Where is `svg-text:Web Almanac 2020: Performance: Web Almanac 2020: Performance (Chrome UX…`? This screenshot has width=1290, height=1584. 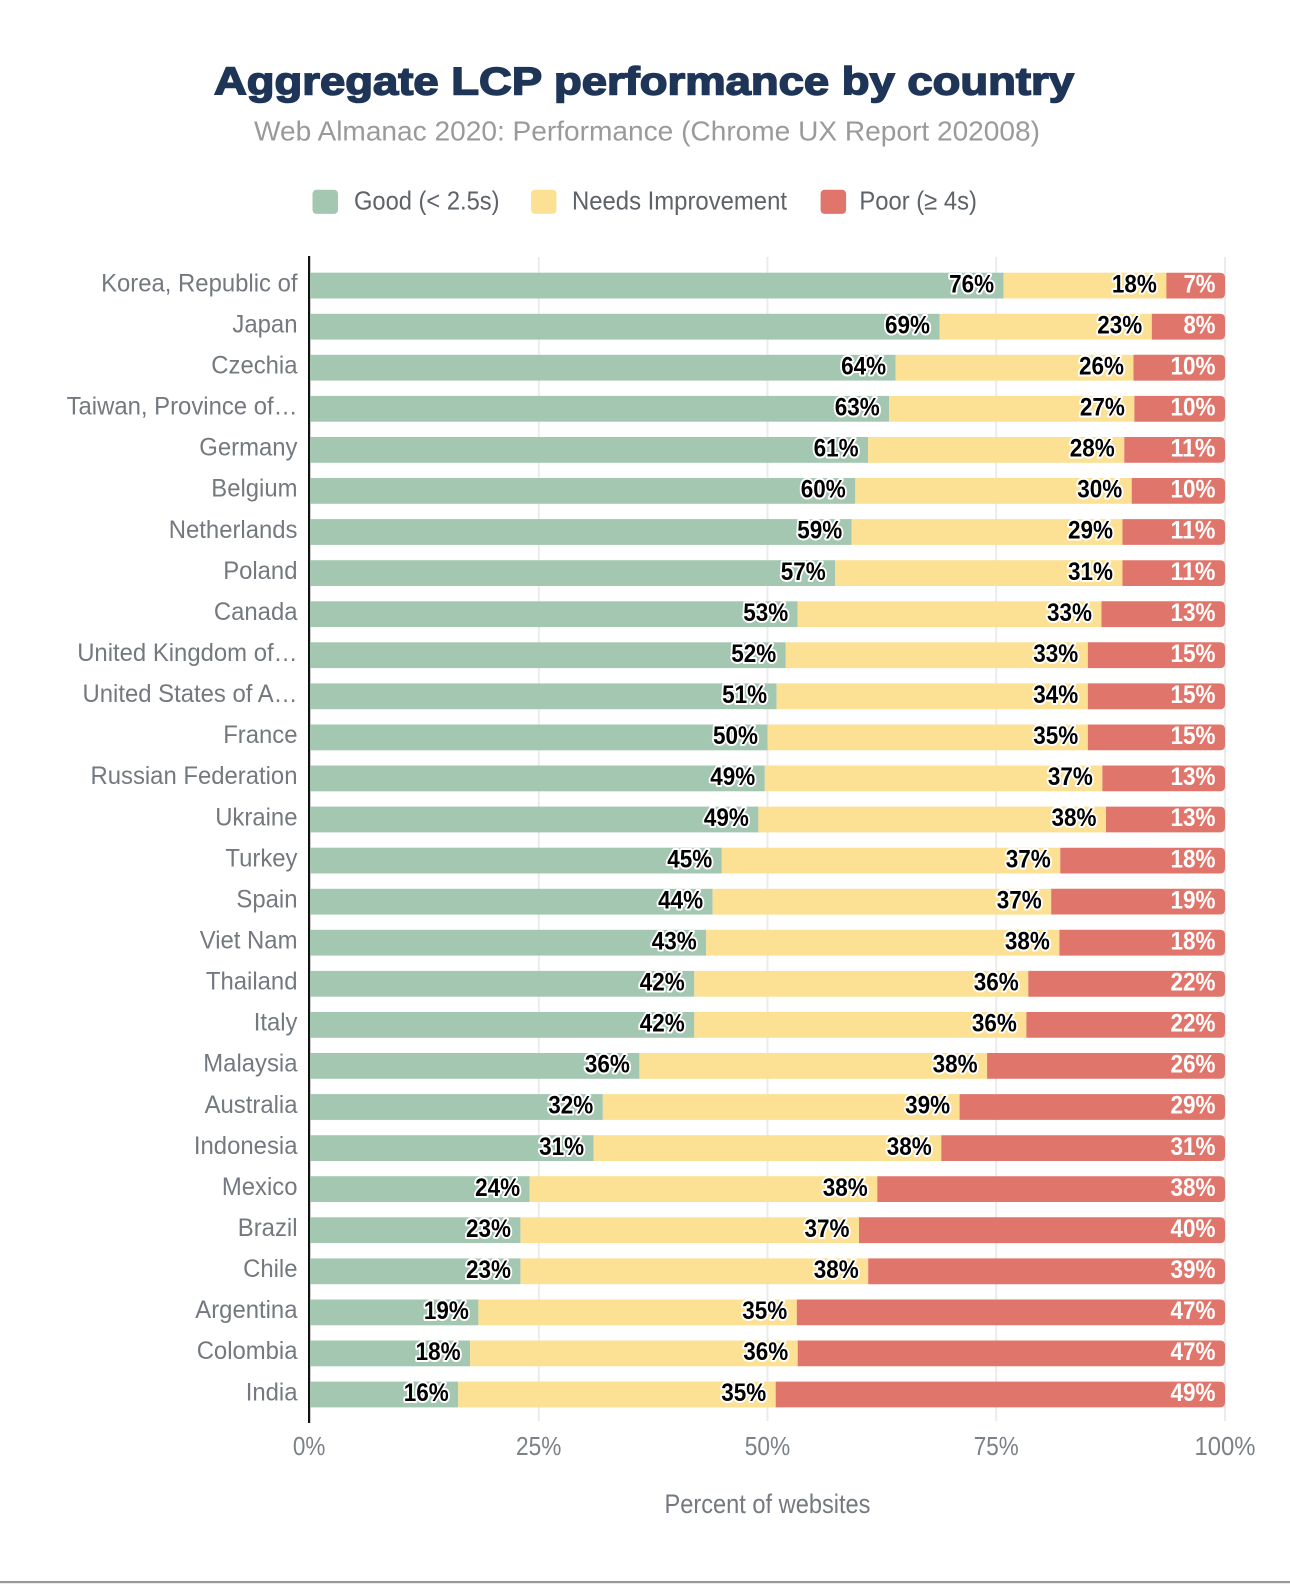
svg-text:Web Almanac 2020: Performance: Web Almanac 2020: Performance (Chrome UX… is located at coordinates (647, 131).